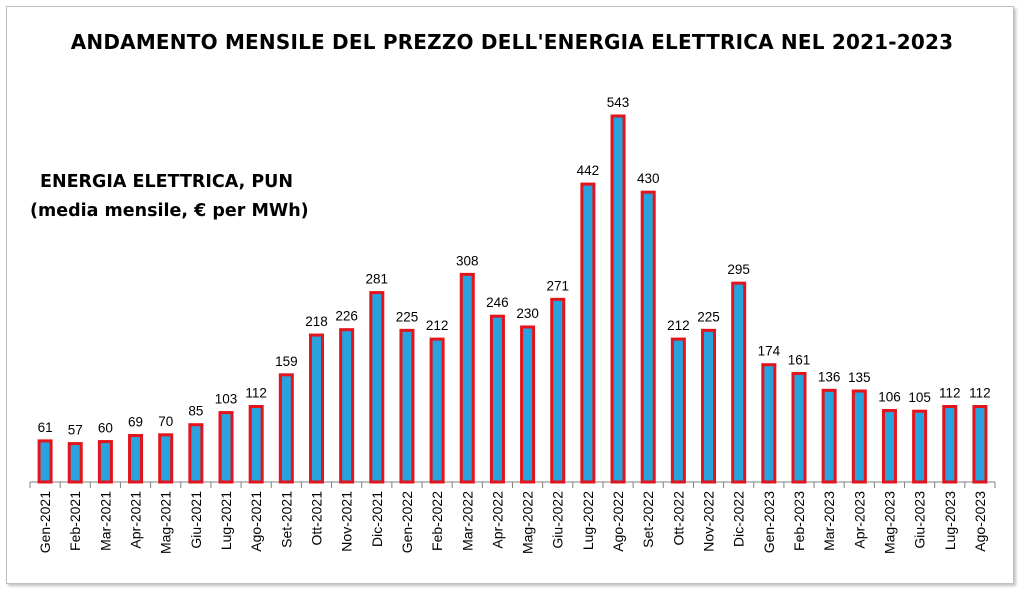 Image resolution: width=1024 pixels, height=592 pixels. I want to click on bar-Ott-2022, so click(678, 410).